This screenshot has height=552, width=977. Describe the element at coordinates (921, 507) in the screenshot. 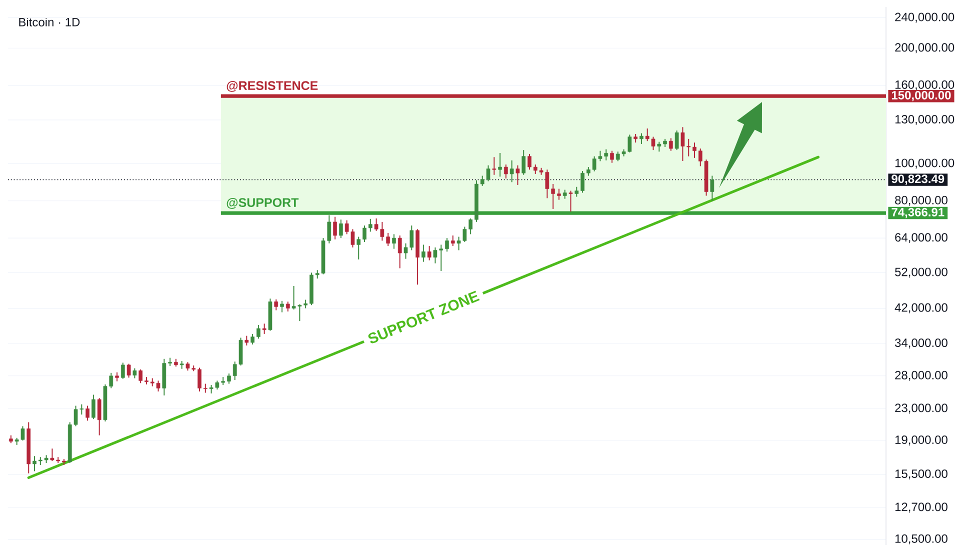

I see `y-tick-label: 12,700.00` at that location.